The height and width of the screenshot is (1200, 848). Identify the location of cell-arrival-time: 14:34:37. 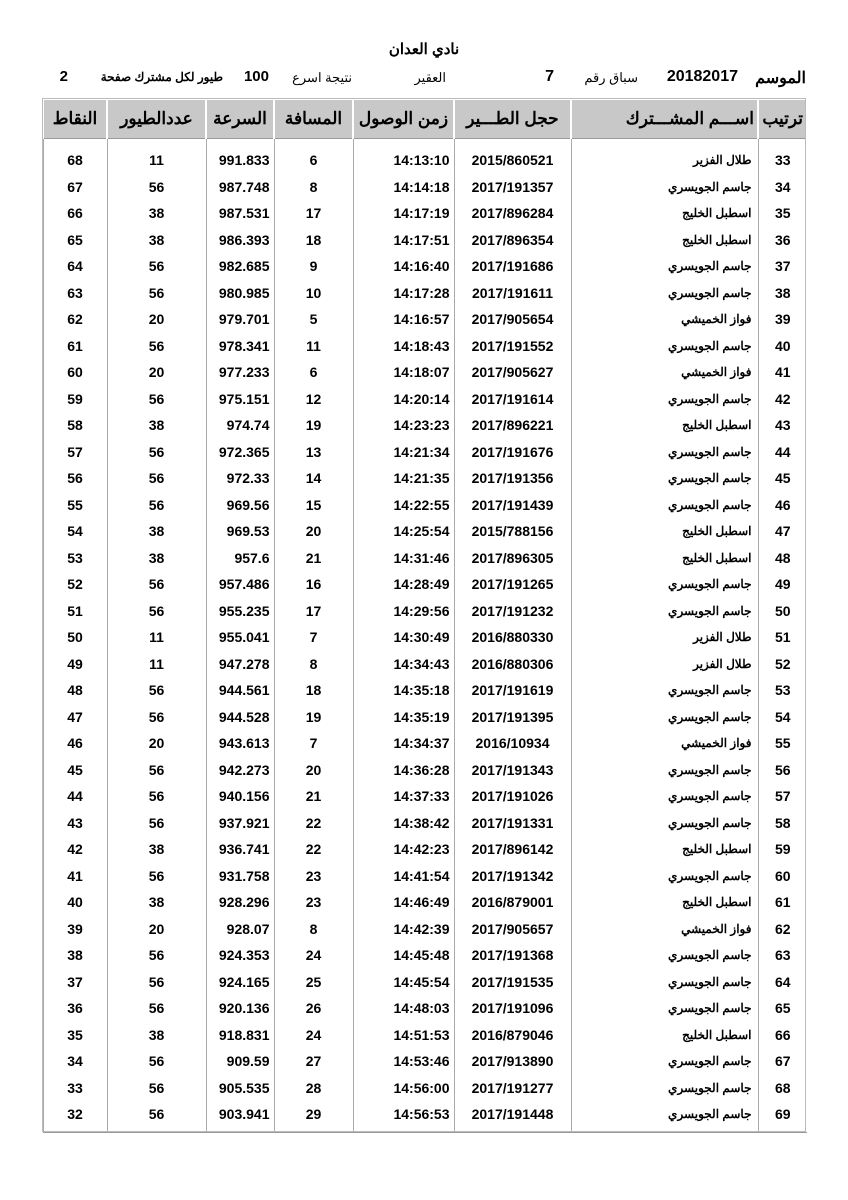
(403, 743).